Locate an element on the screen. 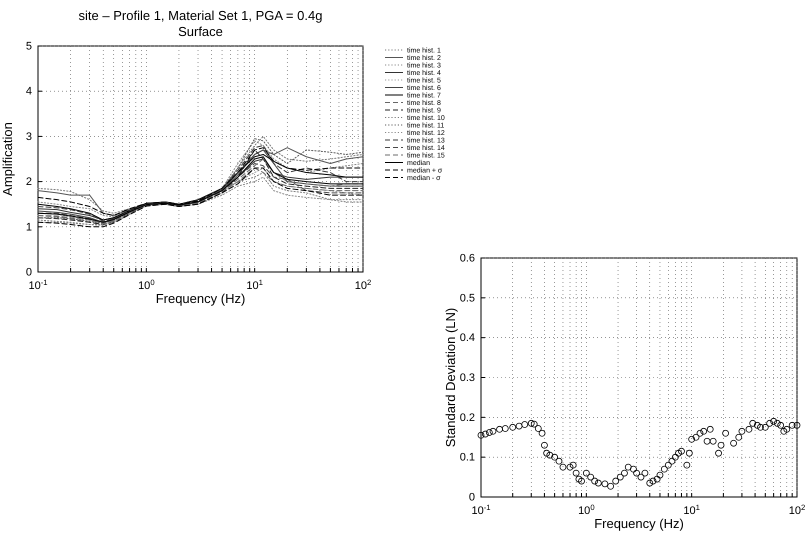 Image resolution: width=807 pixels, height=535 pixels. y-axis-title: Amplification is located at coordinates (7, 159).